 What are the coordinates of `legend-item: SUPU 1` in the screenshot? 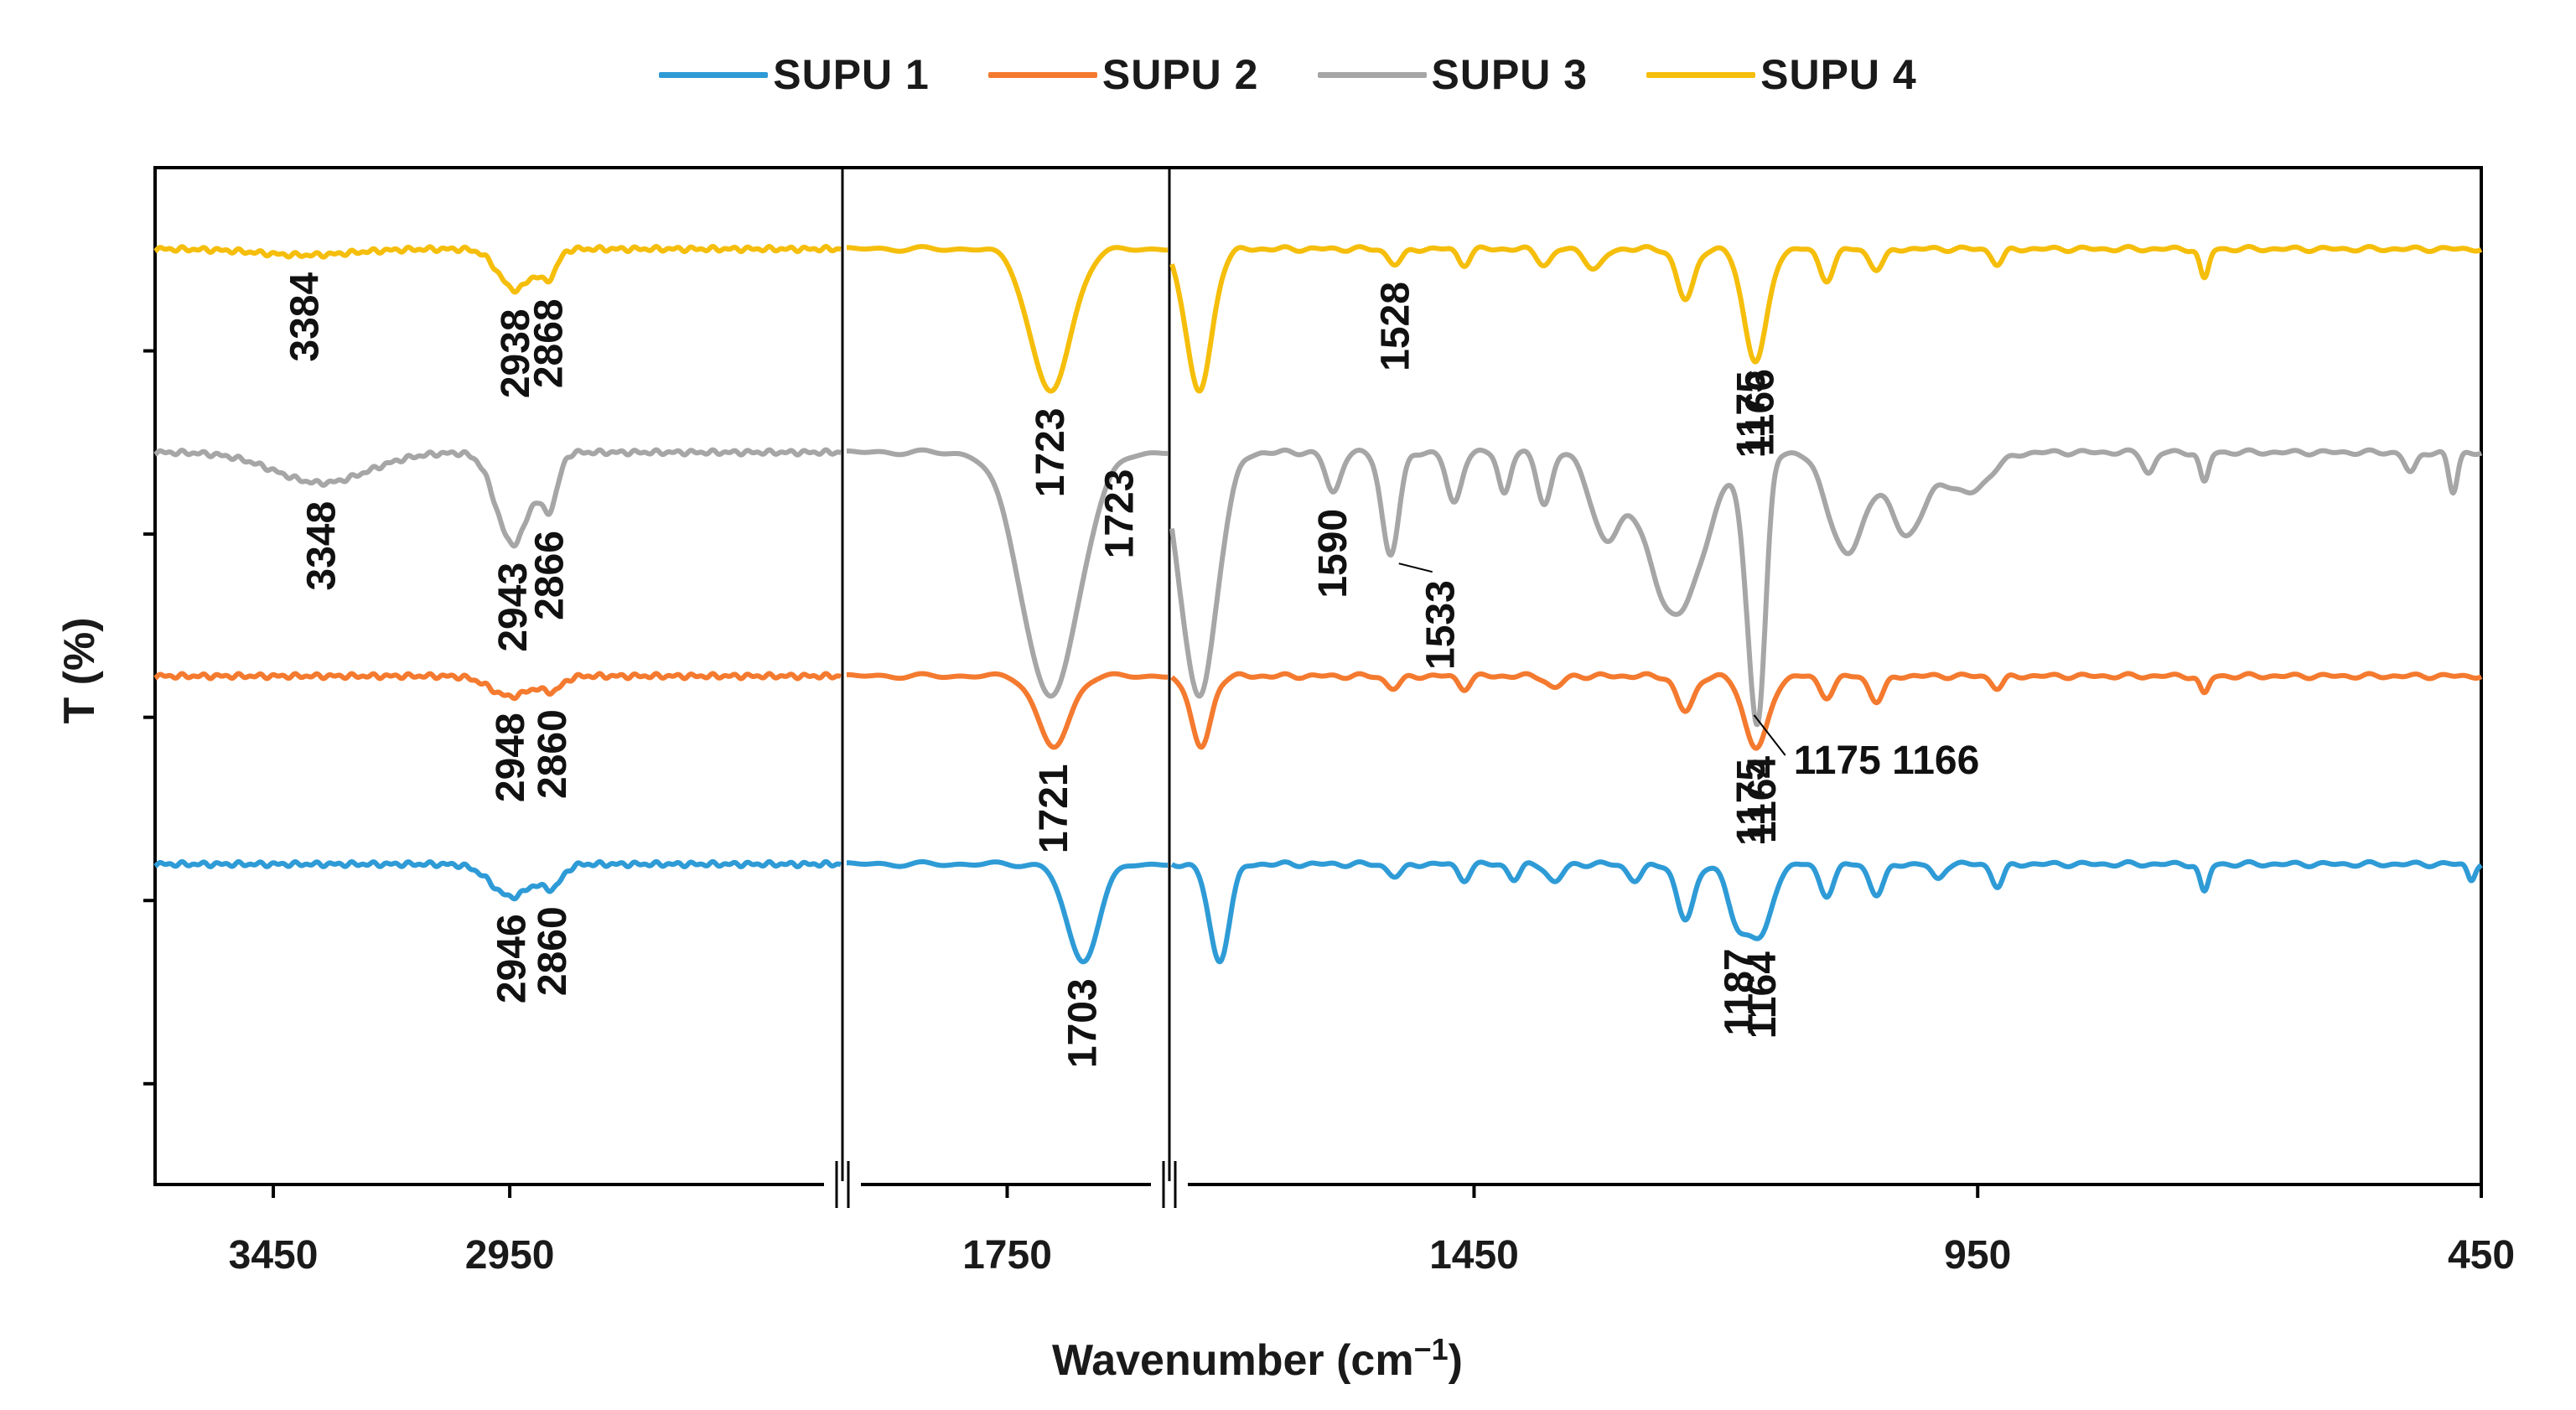 It's located at (794, 74).